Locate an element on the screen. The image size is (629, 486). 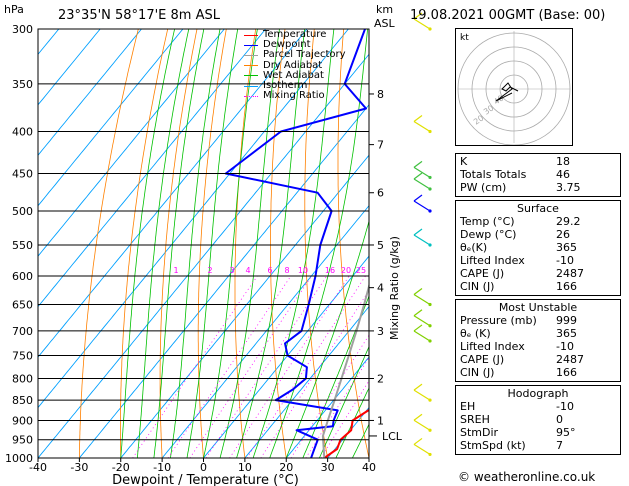
row-label: Dewp (°C) is located at coordinates (488, 234).